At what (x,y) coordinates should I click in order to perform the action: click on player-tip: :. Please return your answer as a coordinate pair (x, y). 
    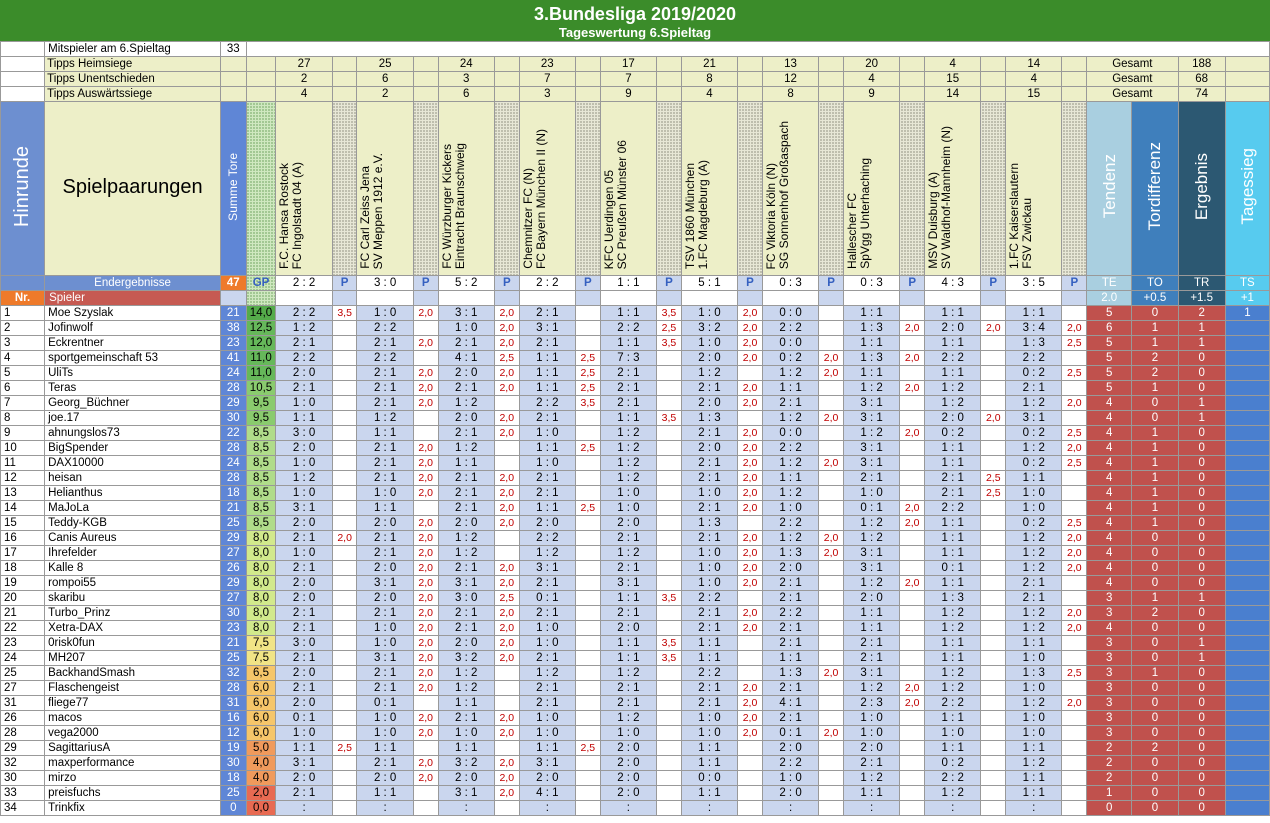
    Looking at the image, I should click on (385, 808).